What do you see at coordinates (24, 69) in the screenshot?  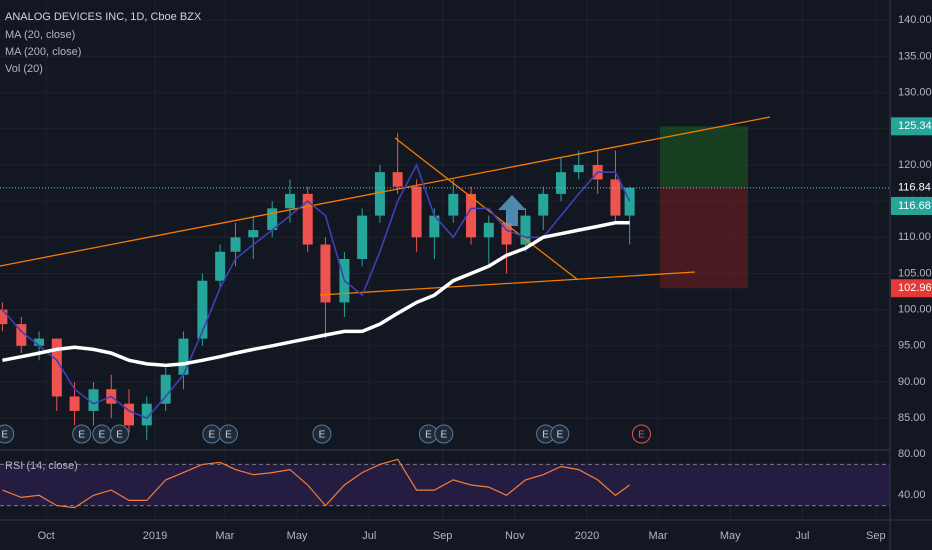 I see `legend-entry: Vol (20)` at bounding box center [24, 69].